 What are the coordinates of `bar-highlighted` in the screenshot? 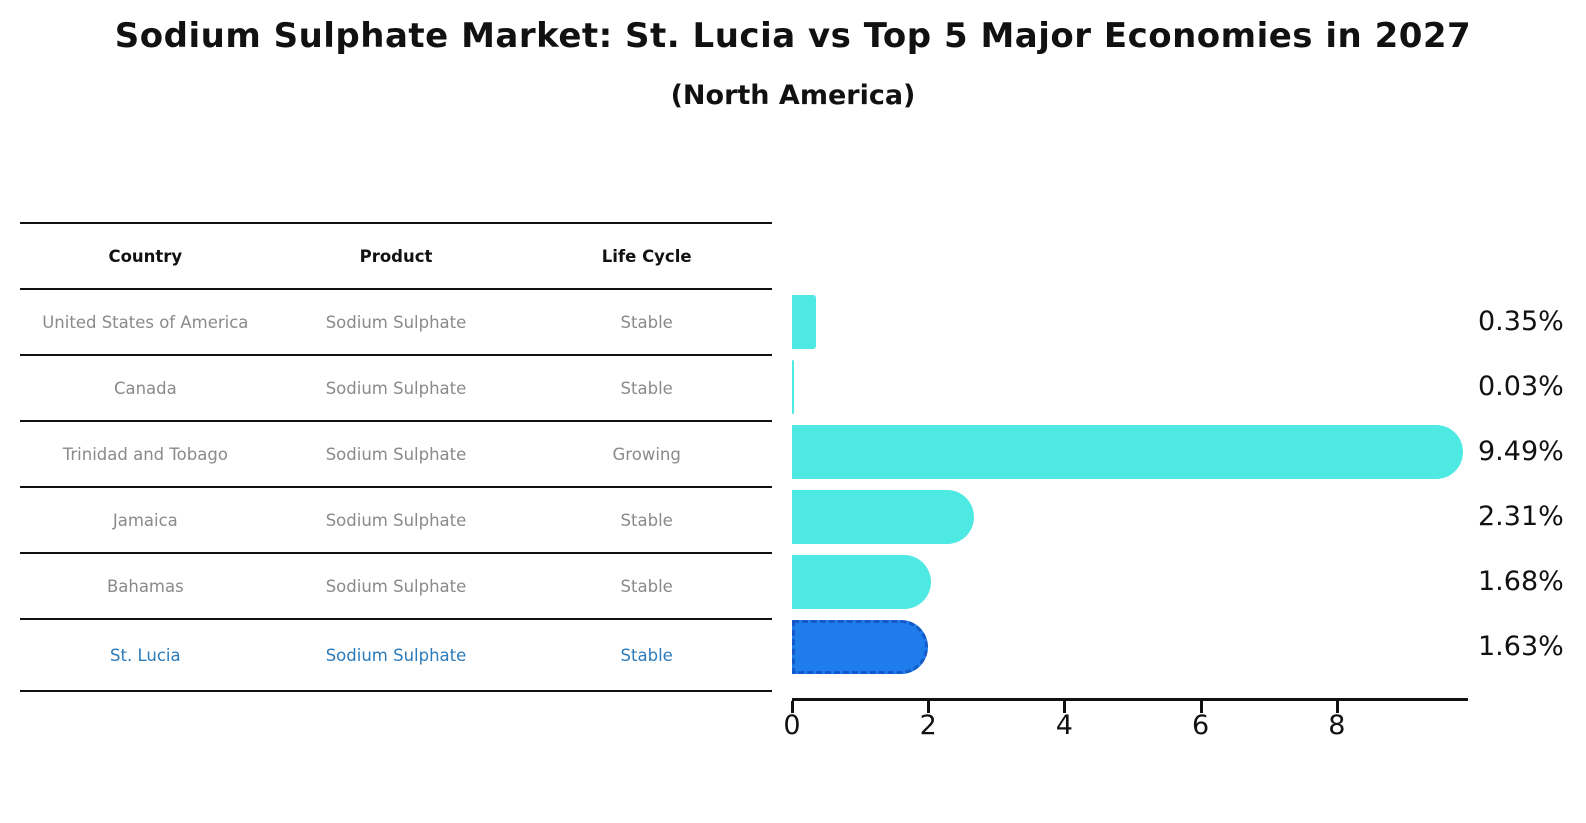 It's located at (860, 647).